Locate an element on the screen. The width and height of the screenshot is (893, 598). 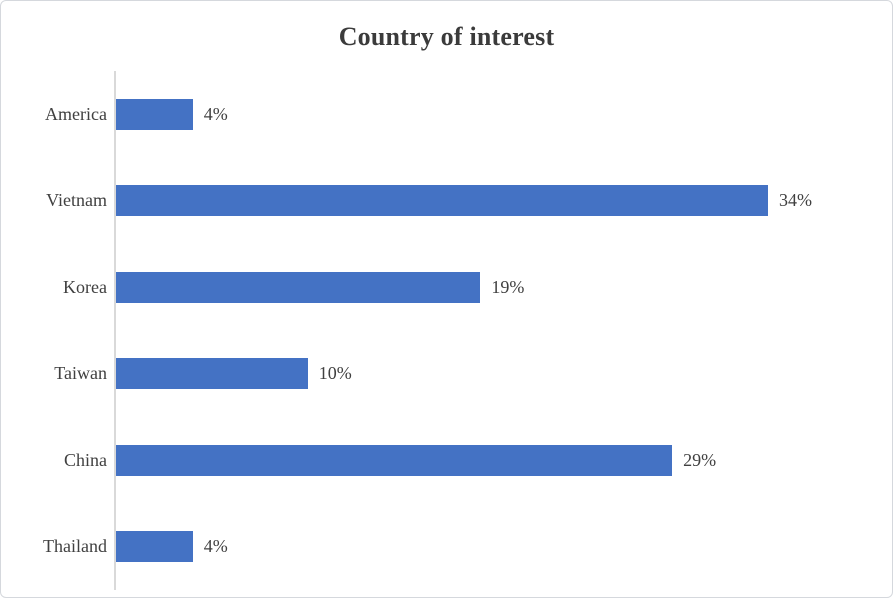
bar-track: 19% is located at coordinates (498, 287).